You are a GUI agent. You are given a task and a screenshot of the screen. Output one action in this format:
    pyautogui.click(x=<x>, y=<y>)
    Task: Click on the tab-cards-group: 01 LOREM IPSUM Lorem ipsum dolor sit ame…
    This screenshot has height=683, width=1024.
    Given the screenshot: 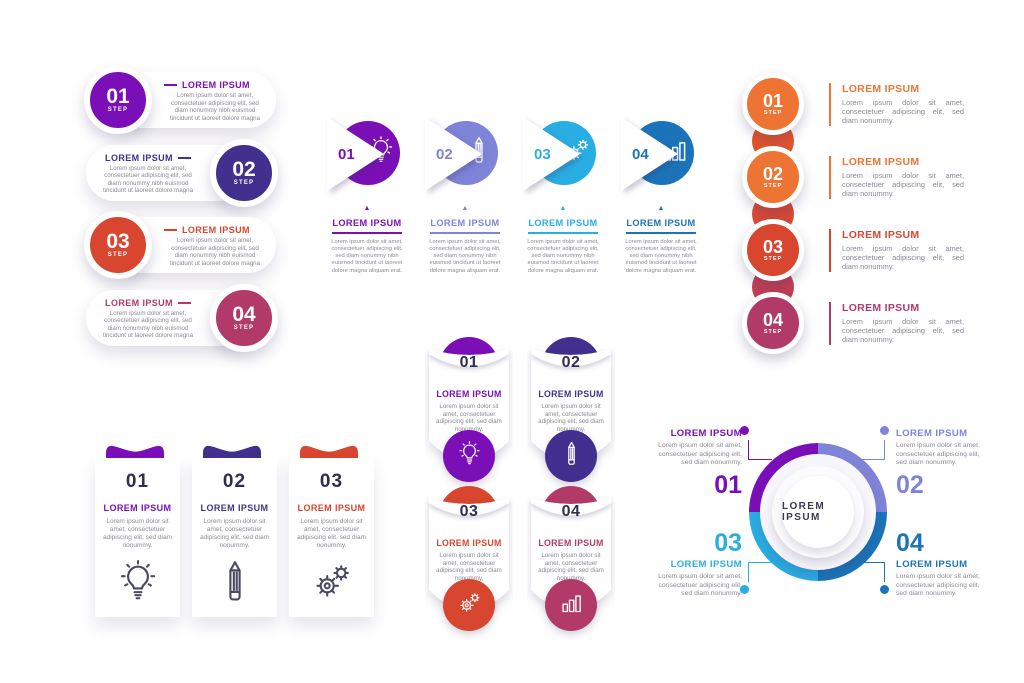 What is the action you would take?
    pyautogui.click(x=240, y=533)
    